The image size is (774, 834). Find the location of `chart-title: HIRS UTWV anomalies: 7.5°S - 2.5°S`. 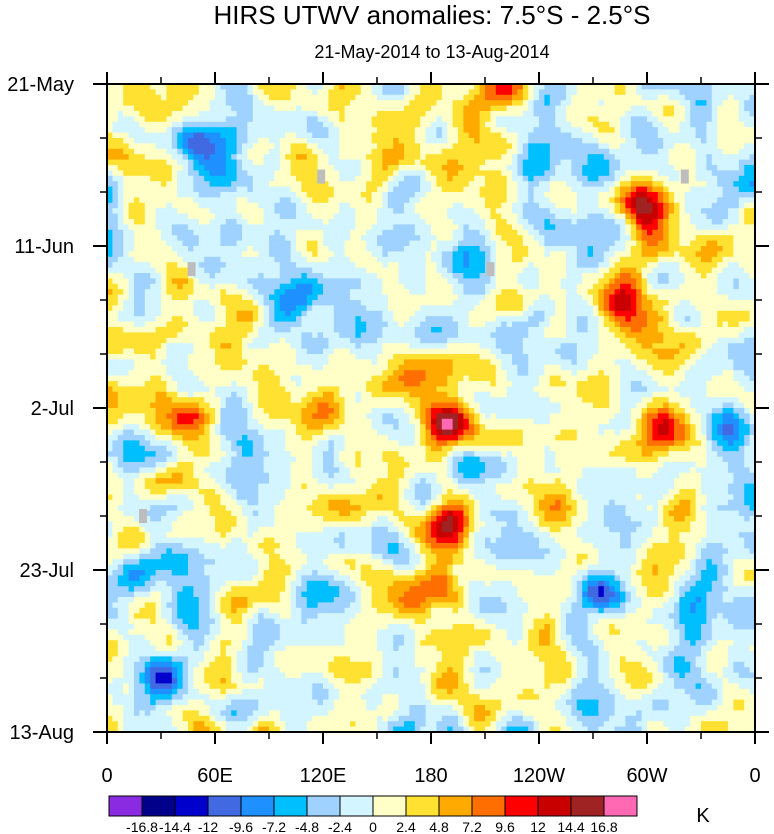

chart-title: HIRS UTWV anomalies: 7.5°S - 2.5°S is located at coordinates (432, 15).